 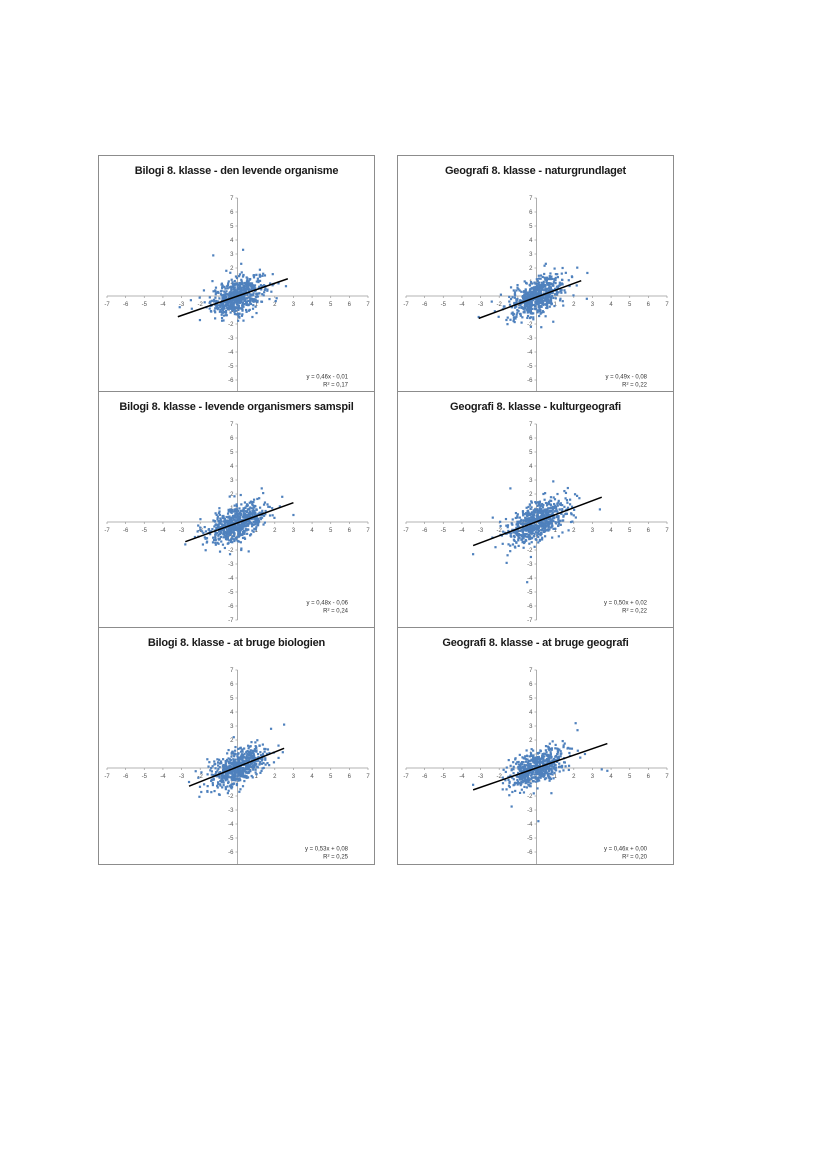 I want to click on data-point-cloud, so click(x=533, y=295).